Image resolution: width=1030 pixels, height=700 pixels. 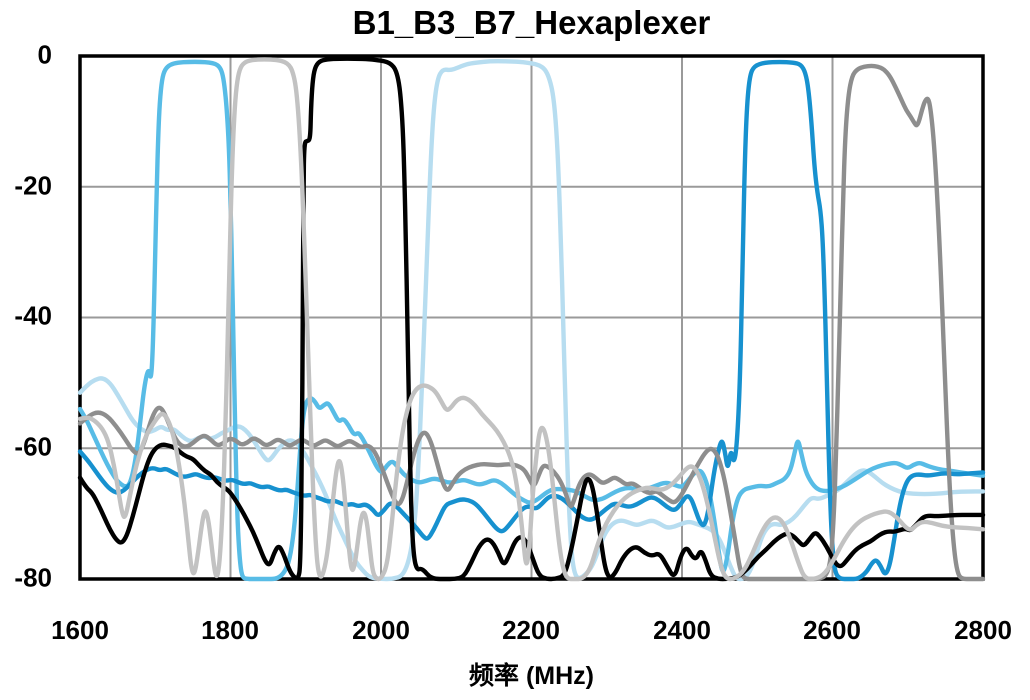 I want to click on x-tick-2200: 2200, so click(x=531, y=630).